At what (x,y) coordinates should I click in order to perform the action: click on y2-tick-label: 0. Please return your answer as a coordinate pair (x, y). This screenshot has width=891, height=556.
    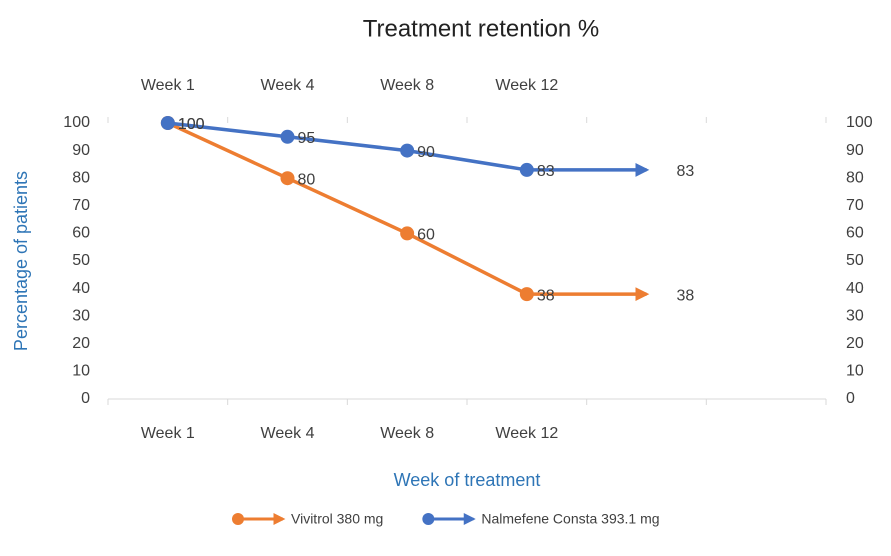
    Looking at the image, I should click on (850, 398).